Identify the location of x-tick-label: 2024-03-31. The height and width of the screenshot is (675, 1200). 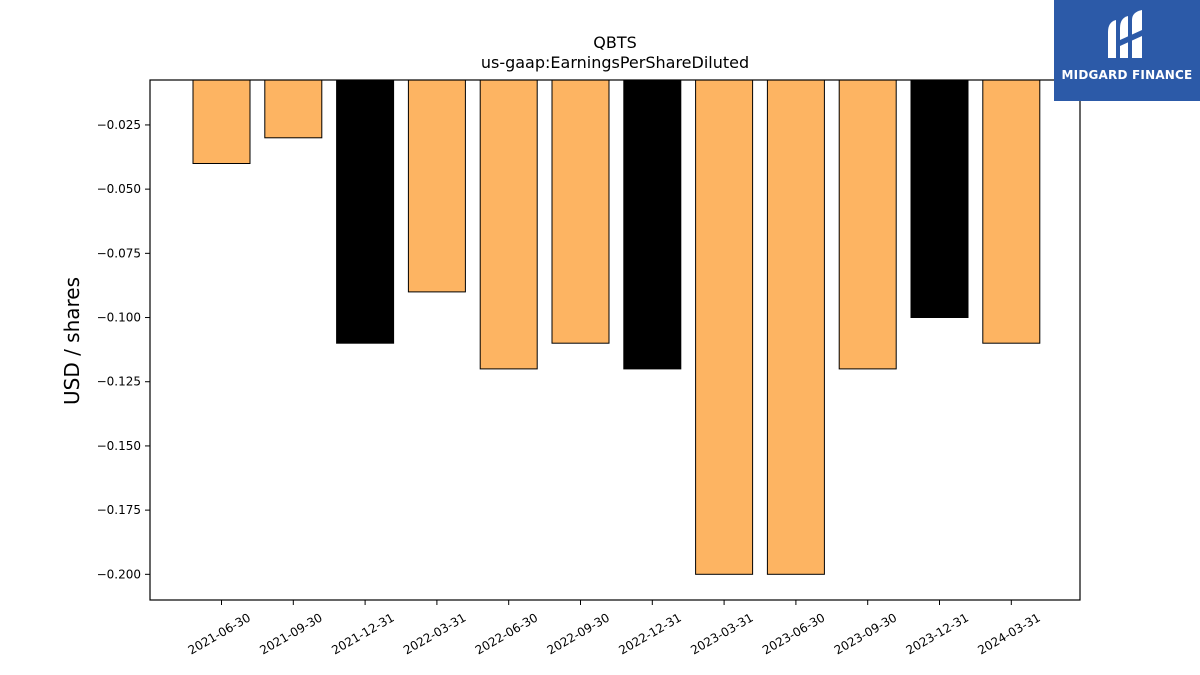
(1008, 633).